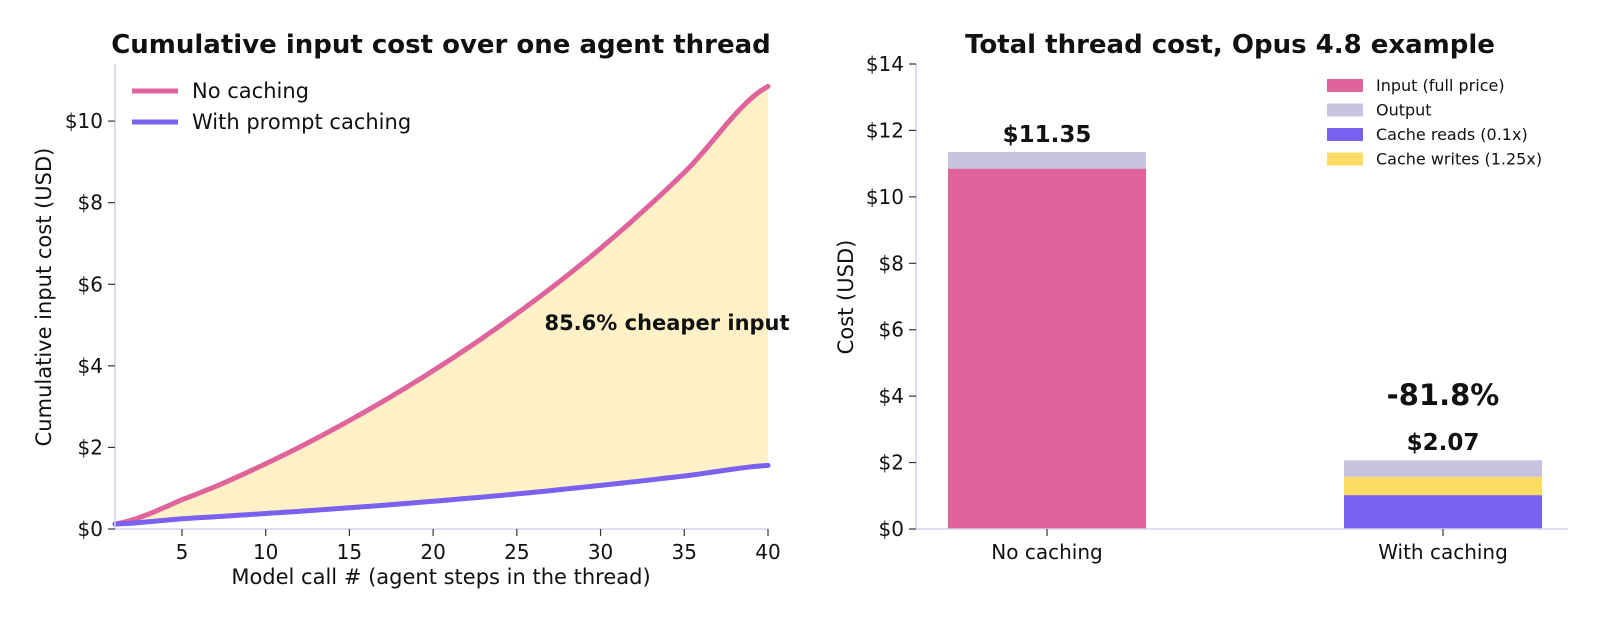 The image size is (1600, 625). Describe the element at coordinates (1452, 134) in the screenshot. I see `legend-label-cache-reads-0-1x: Cache reads (0.1x)` at that location.